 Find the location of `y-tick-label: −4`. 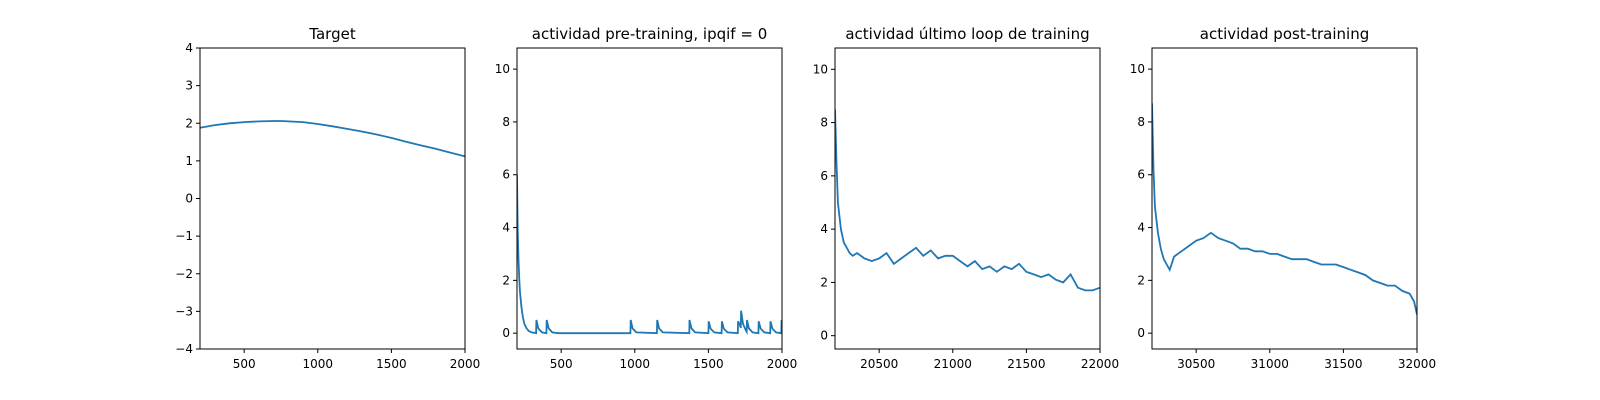

y-tick-label: −4 is located at coordinates (184, 349).